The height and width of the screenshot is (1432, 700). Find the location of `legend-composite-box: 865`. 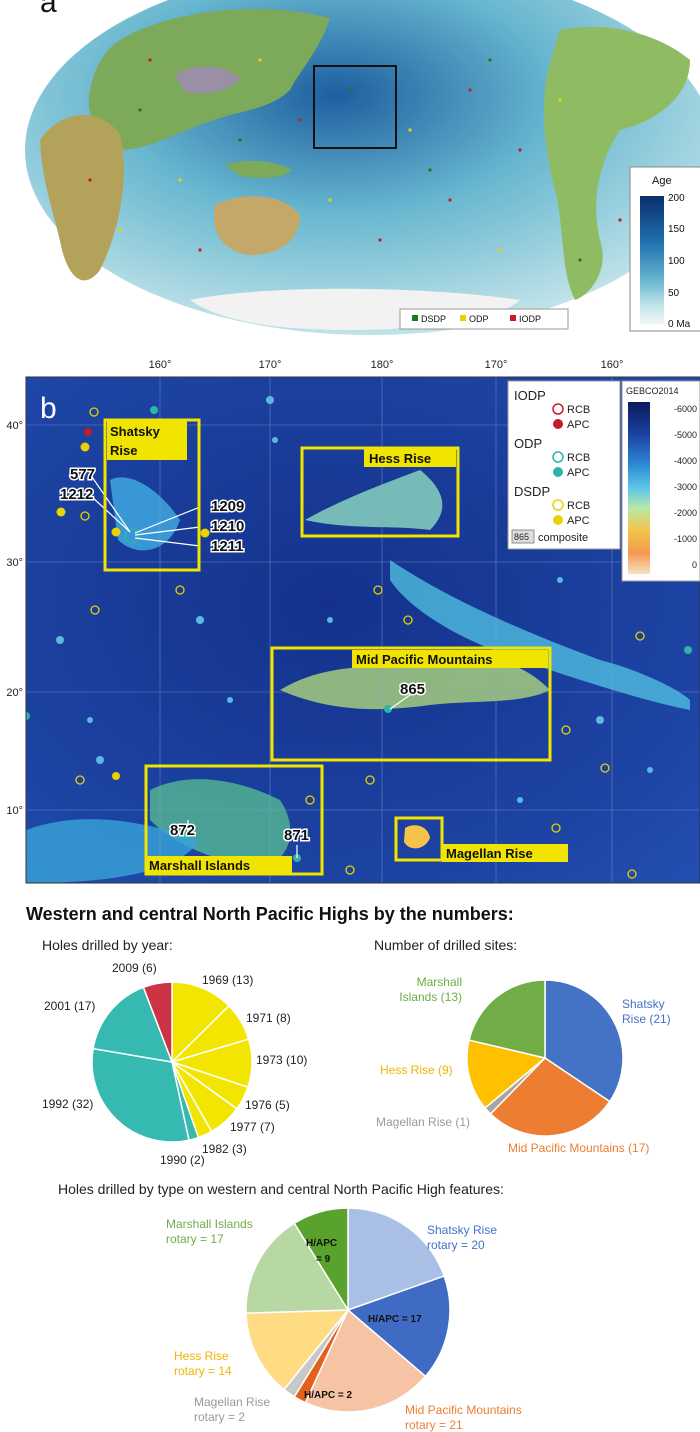

legend-composite-box: 865 is located at coordinates (521, 537).